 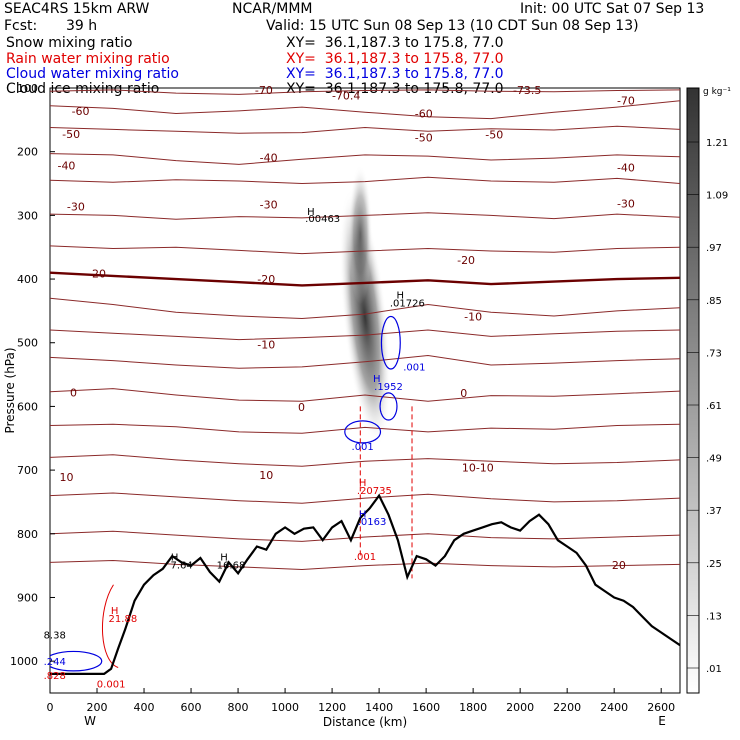 What do you see at coordinates (395, 59) in the screenshot?
I see `field-xy-rain: XY= 36.1,187.3 to 175.8, 77.0` at bounding box center [395, 59].